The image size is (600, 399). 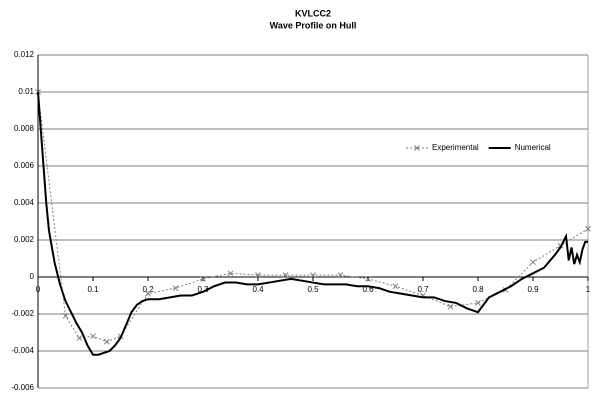 I want to click on x-tick-label: 0.4, so click(x=258, y=289).